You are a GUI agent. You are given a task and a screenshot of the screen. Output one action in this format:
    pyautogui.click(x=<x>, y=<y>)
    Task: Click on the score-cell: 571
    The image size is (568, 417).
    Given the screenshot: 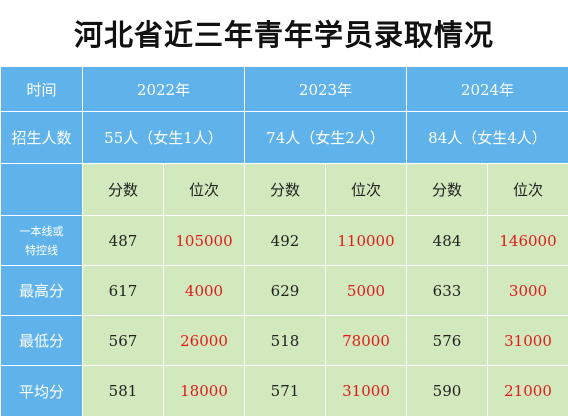 What is the action you would take?
    pyautogui.click(x=285, y=391)
    